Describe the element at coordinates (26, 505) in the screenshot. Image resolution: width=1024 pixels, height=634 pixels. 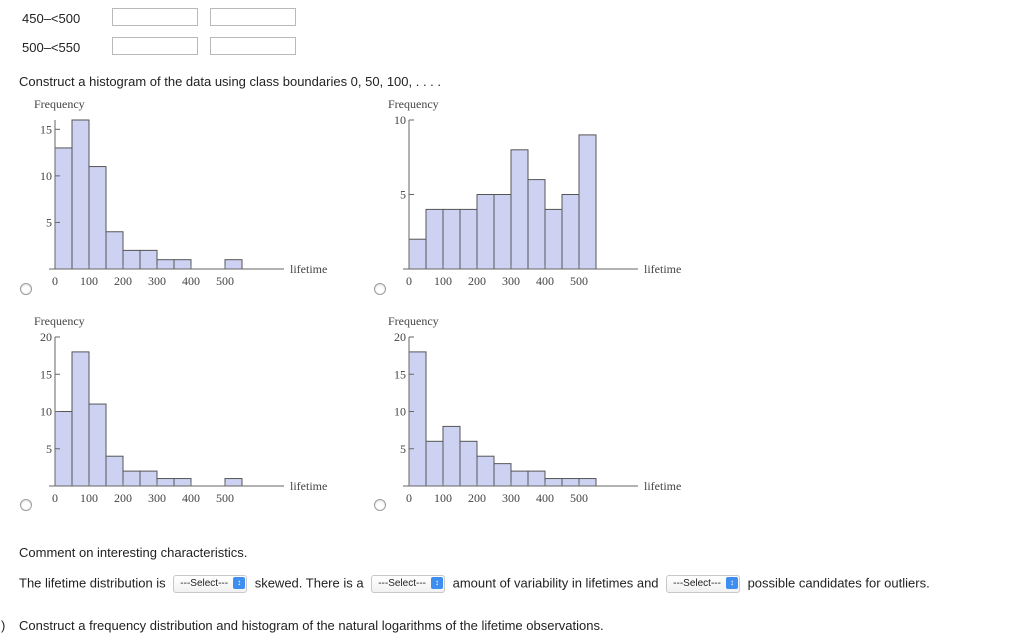
I see `radio-option-c` at that location.